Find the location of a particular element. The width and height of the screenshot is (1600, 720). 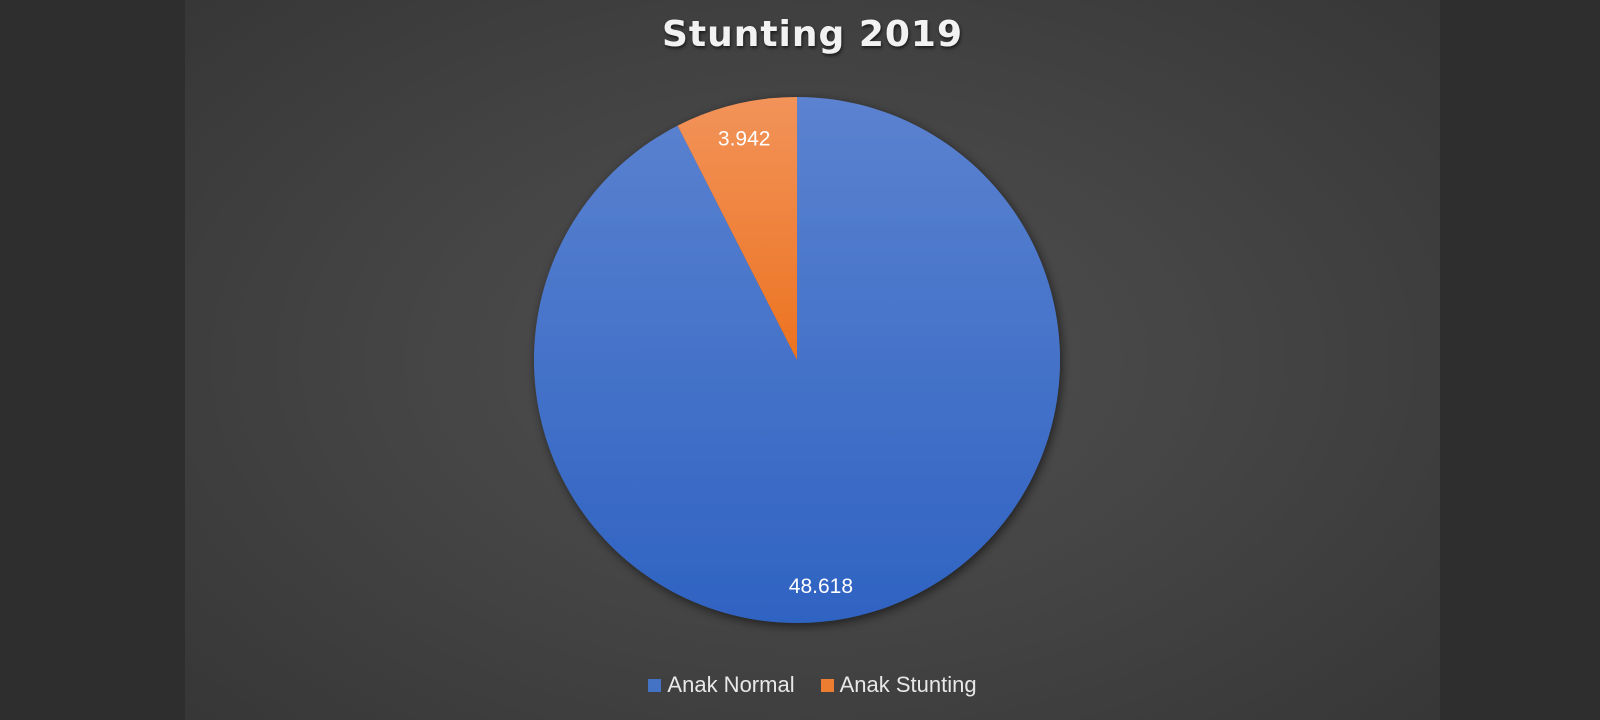

legend-swatch-anak-stunting is located at coordinates (827, 685).